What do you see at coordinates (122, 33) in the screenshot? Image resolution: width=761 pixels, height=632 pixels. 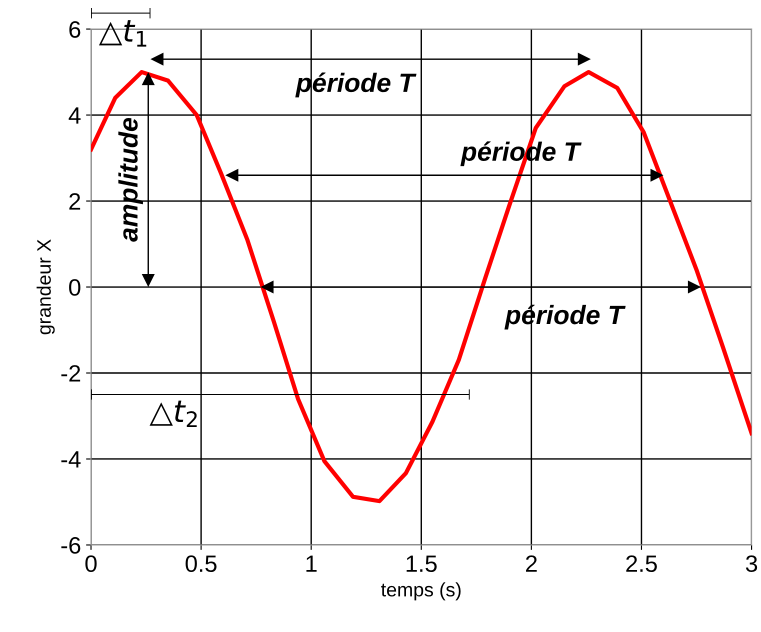 I see `annotation: △t$_{1}$` at bounding box center [122, 33].